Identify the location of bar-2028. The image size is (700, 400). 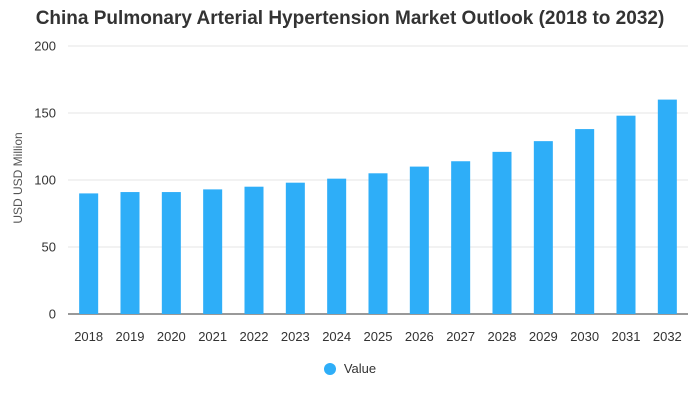
(502, 232).